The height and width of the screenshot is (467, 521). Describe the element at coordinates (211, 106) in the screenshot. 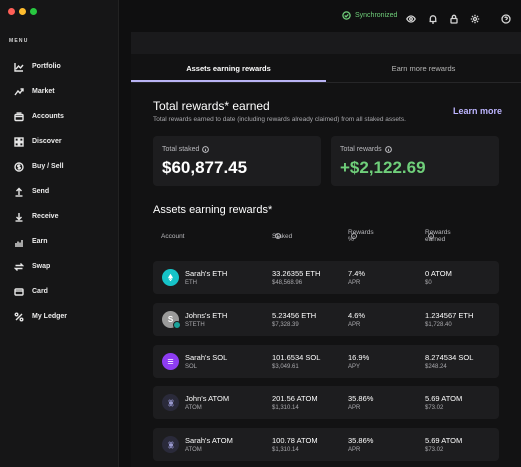

I see `total-rewards-title: Total rewards* earned` at that location.